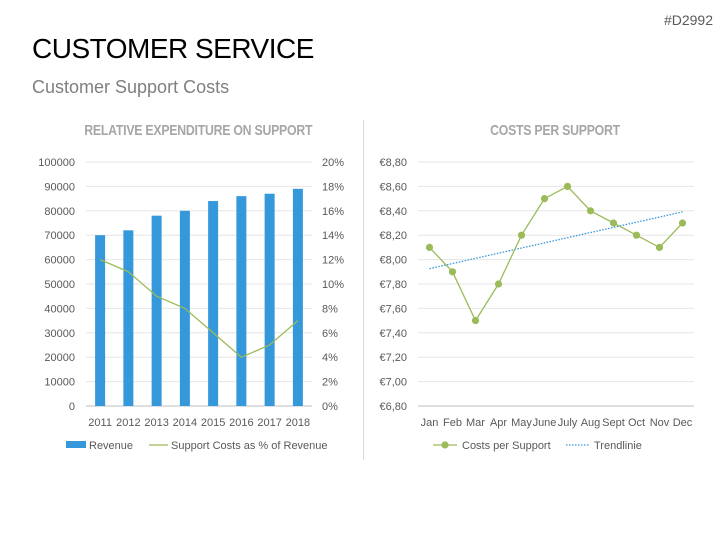 The width and height of the screenshot is (727, 545). Describe the element at coordinates (330, 383) in the screenshot. I see `y2-tick-label: 2%` at that location.